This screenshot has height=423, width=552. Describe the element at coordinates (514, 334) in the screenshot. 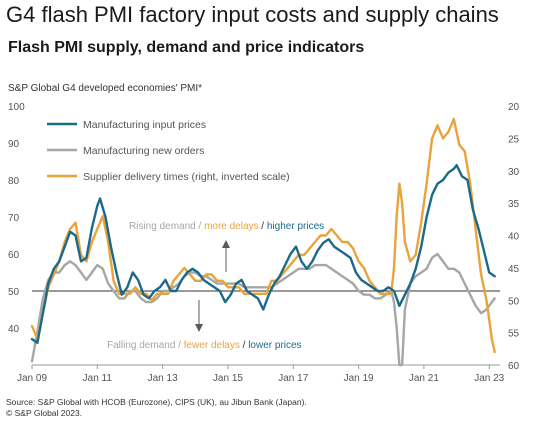

I see `y-right-tick-label: 55` at that location.